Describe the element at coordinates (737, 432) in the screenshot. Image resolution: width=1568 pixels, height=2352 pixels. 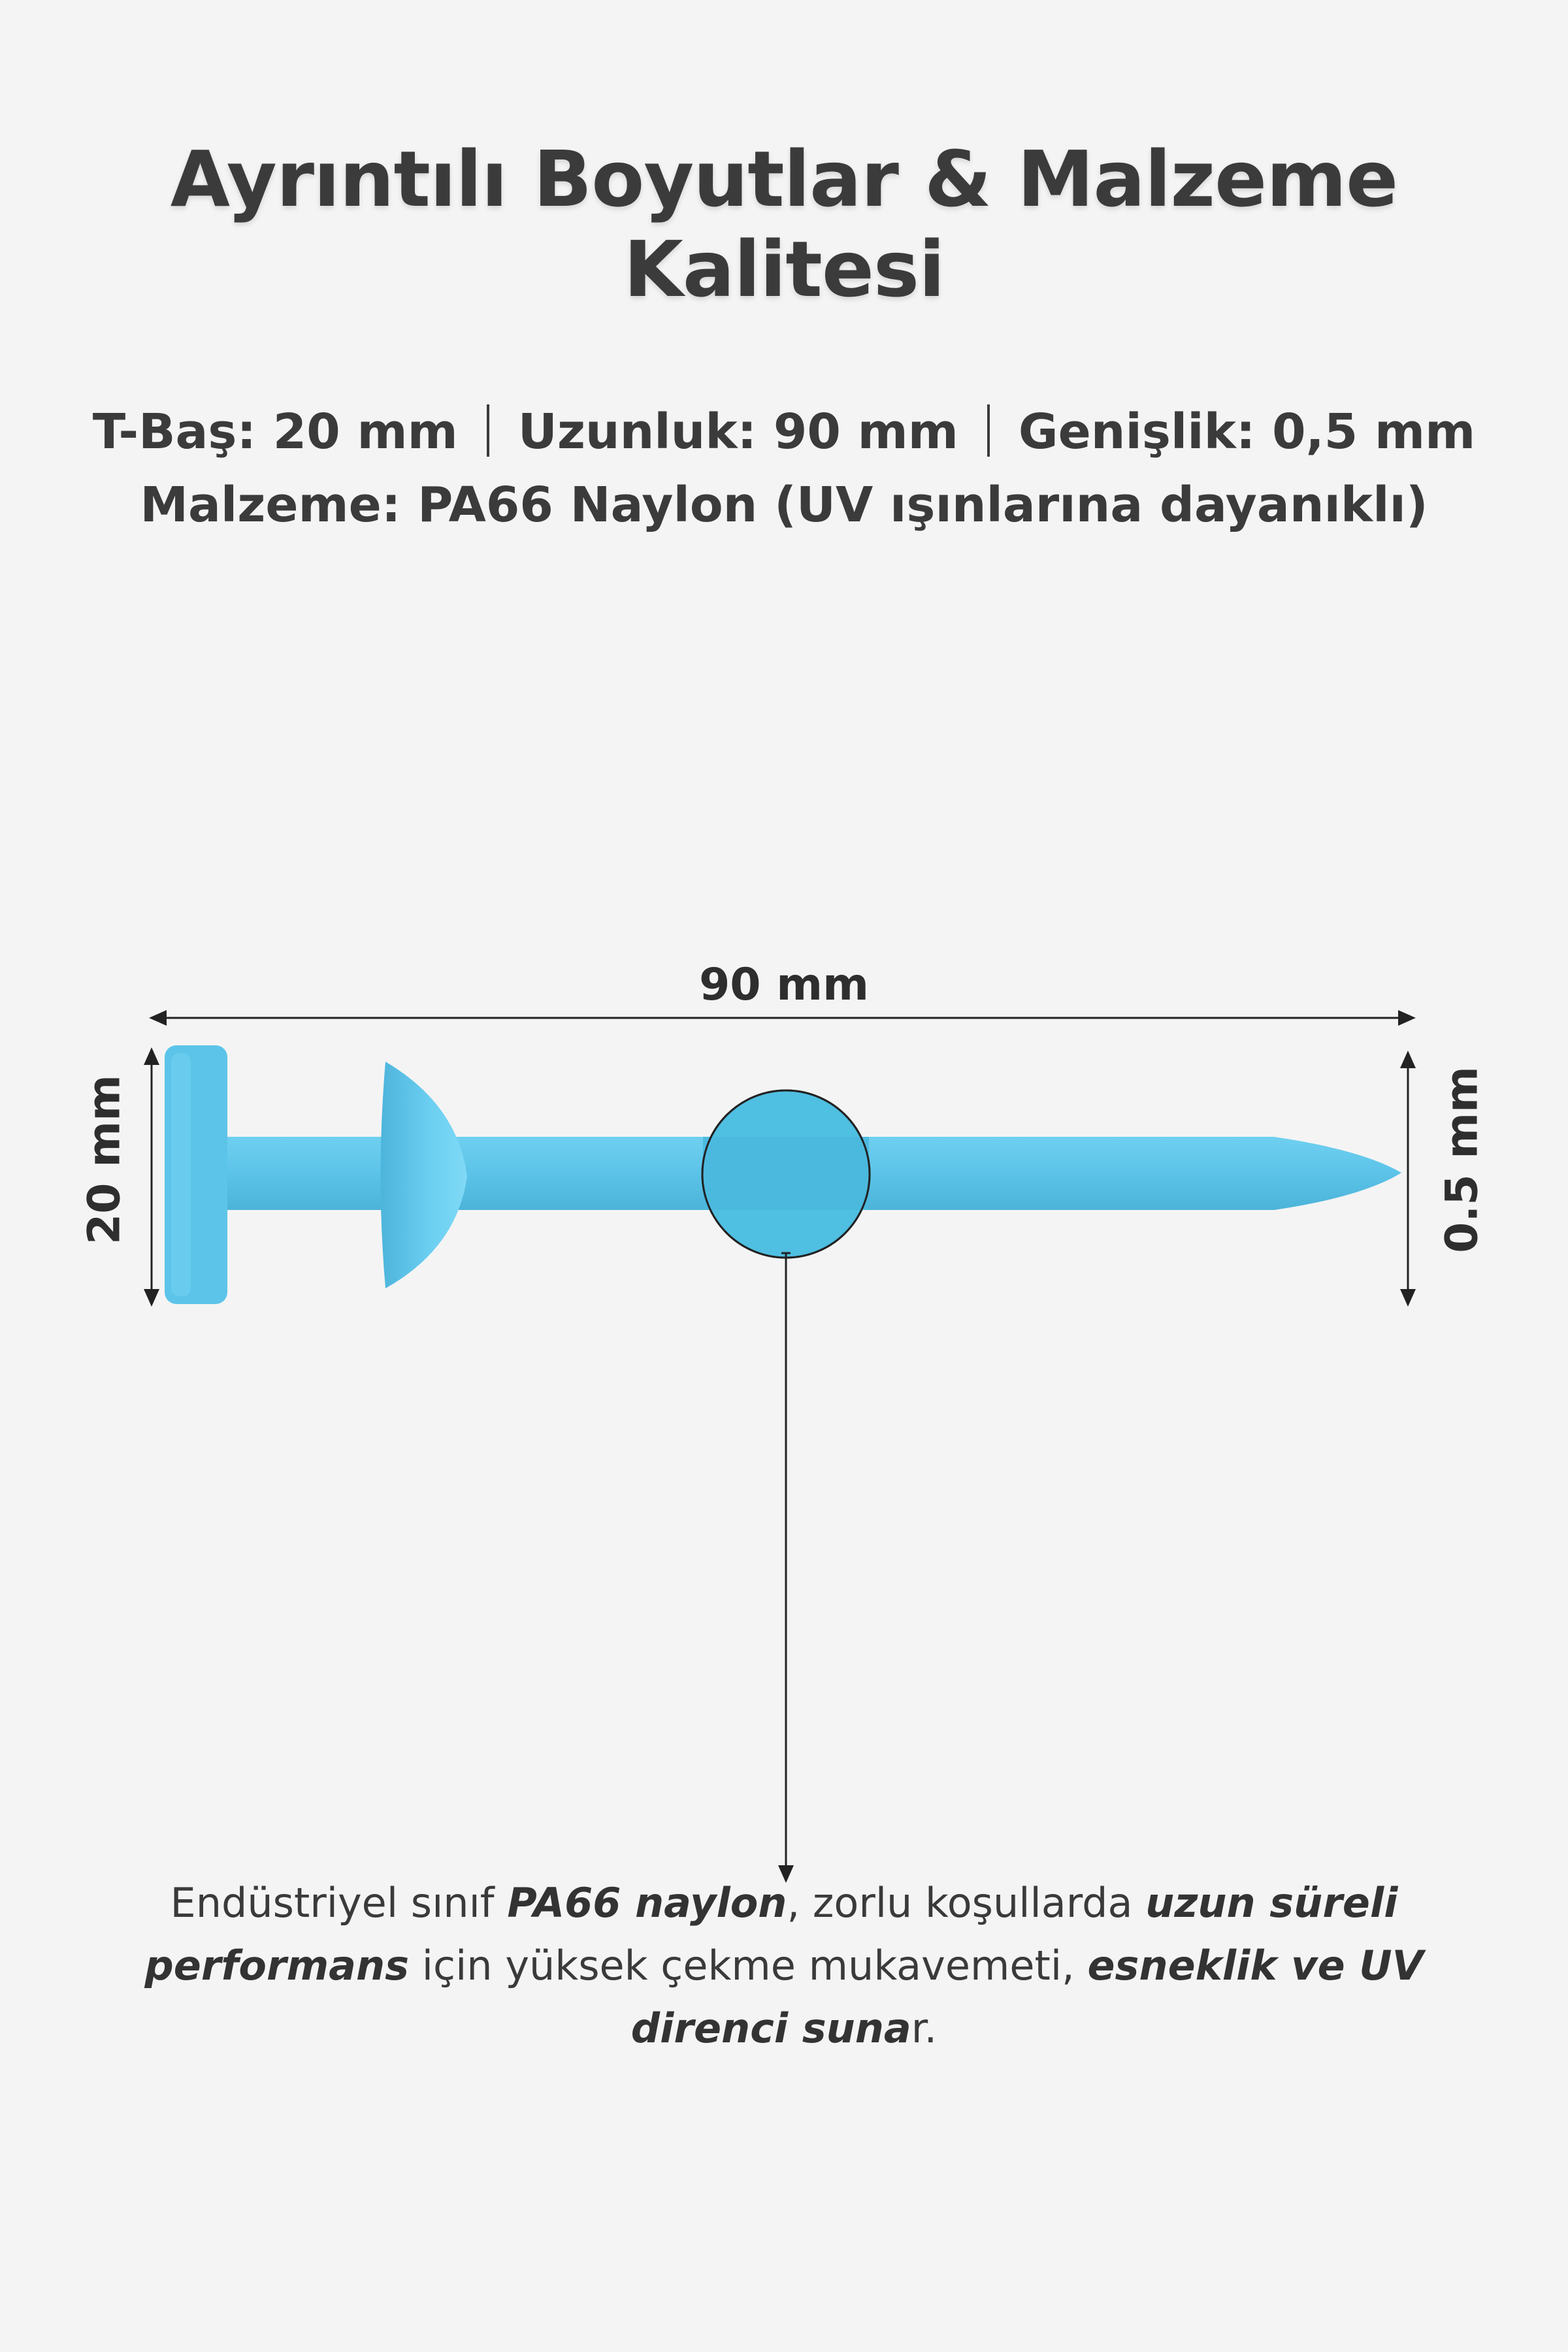
I see `spec-uzunluk: Uzunluk: 90 mm` at that location.